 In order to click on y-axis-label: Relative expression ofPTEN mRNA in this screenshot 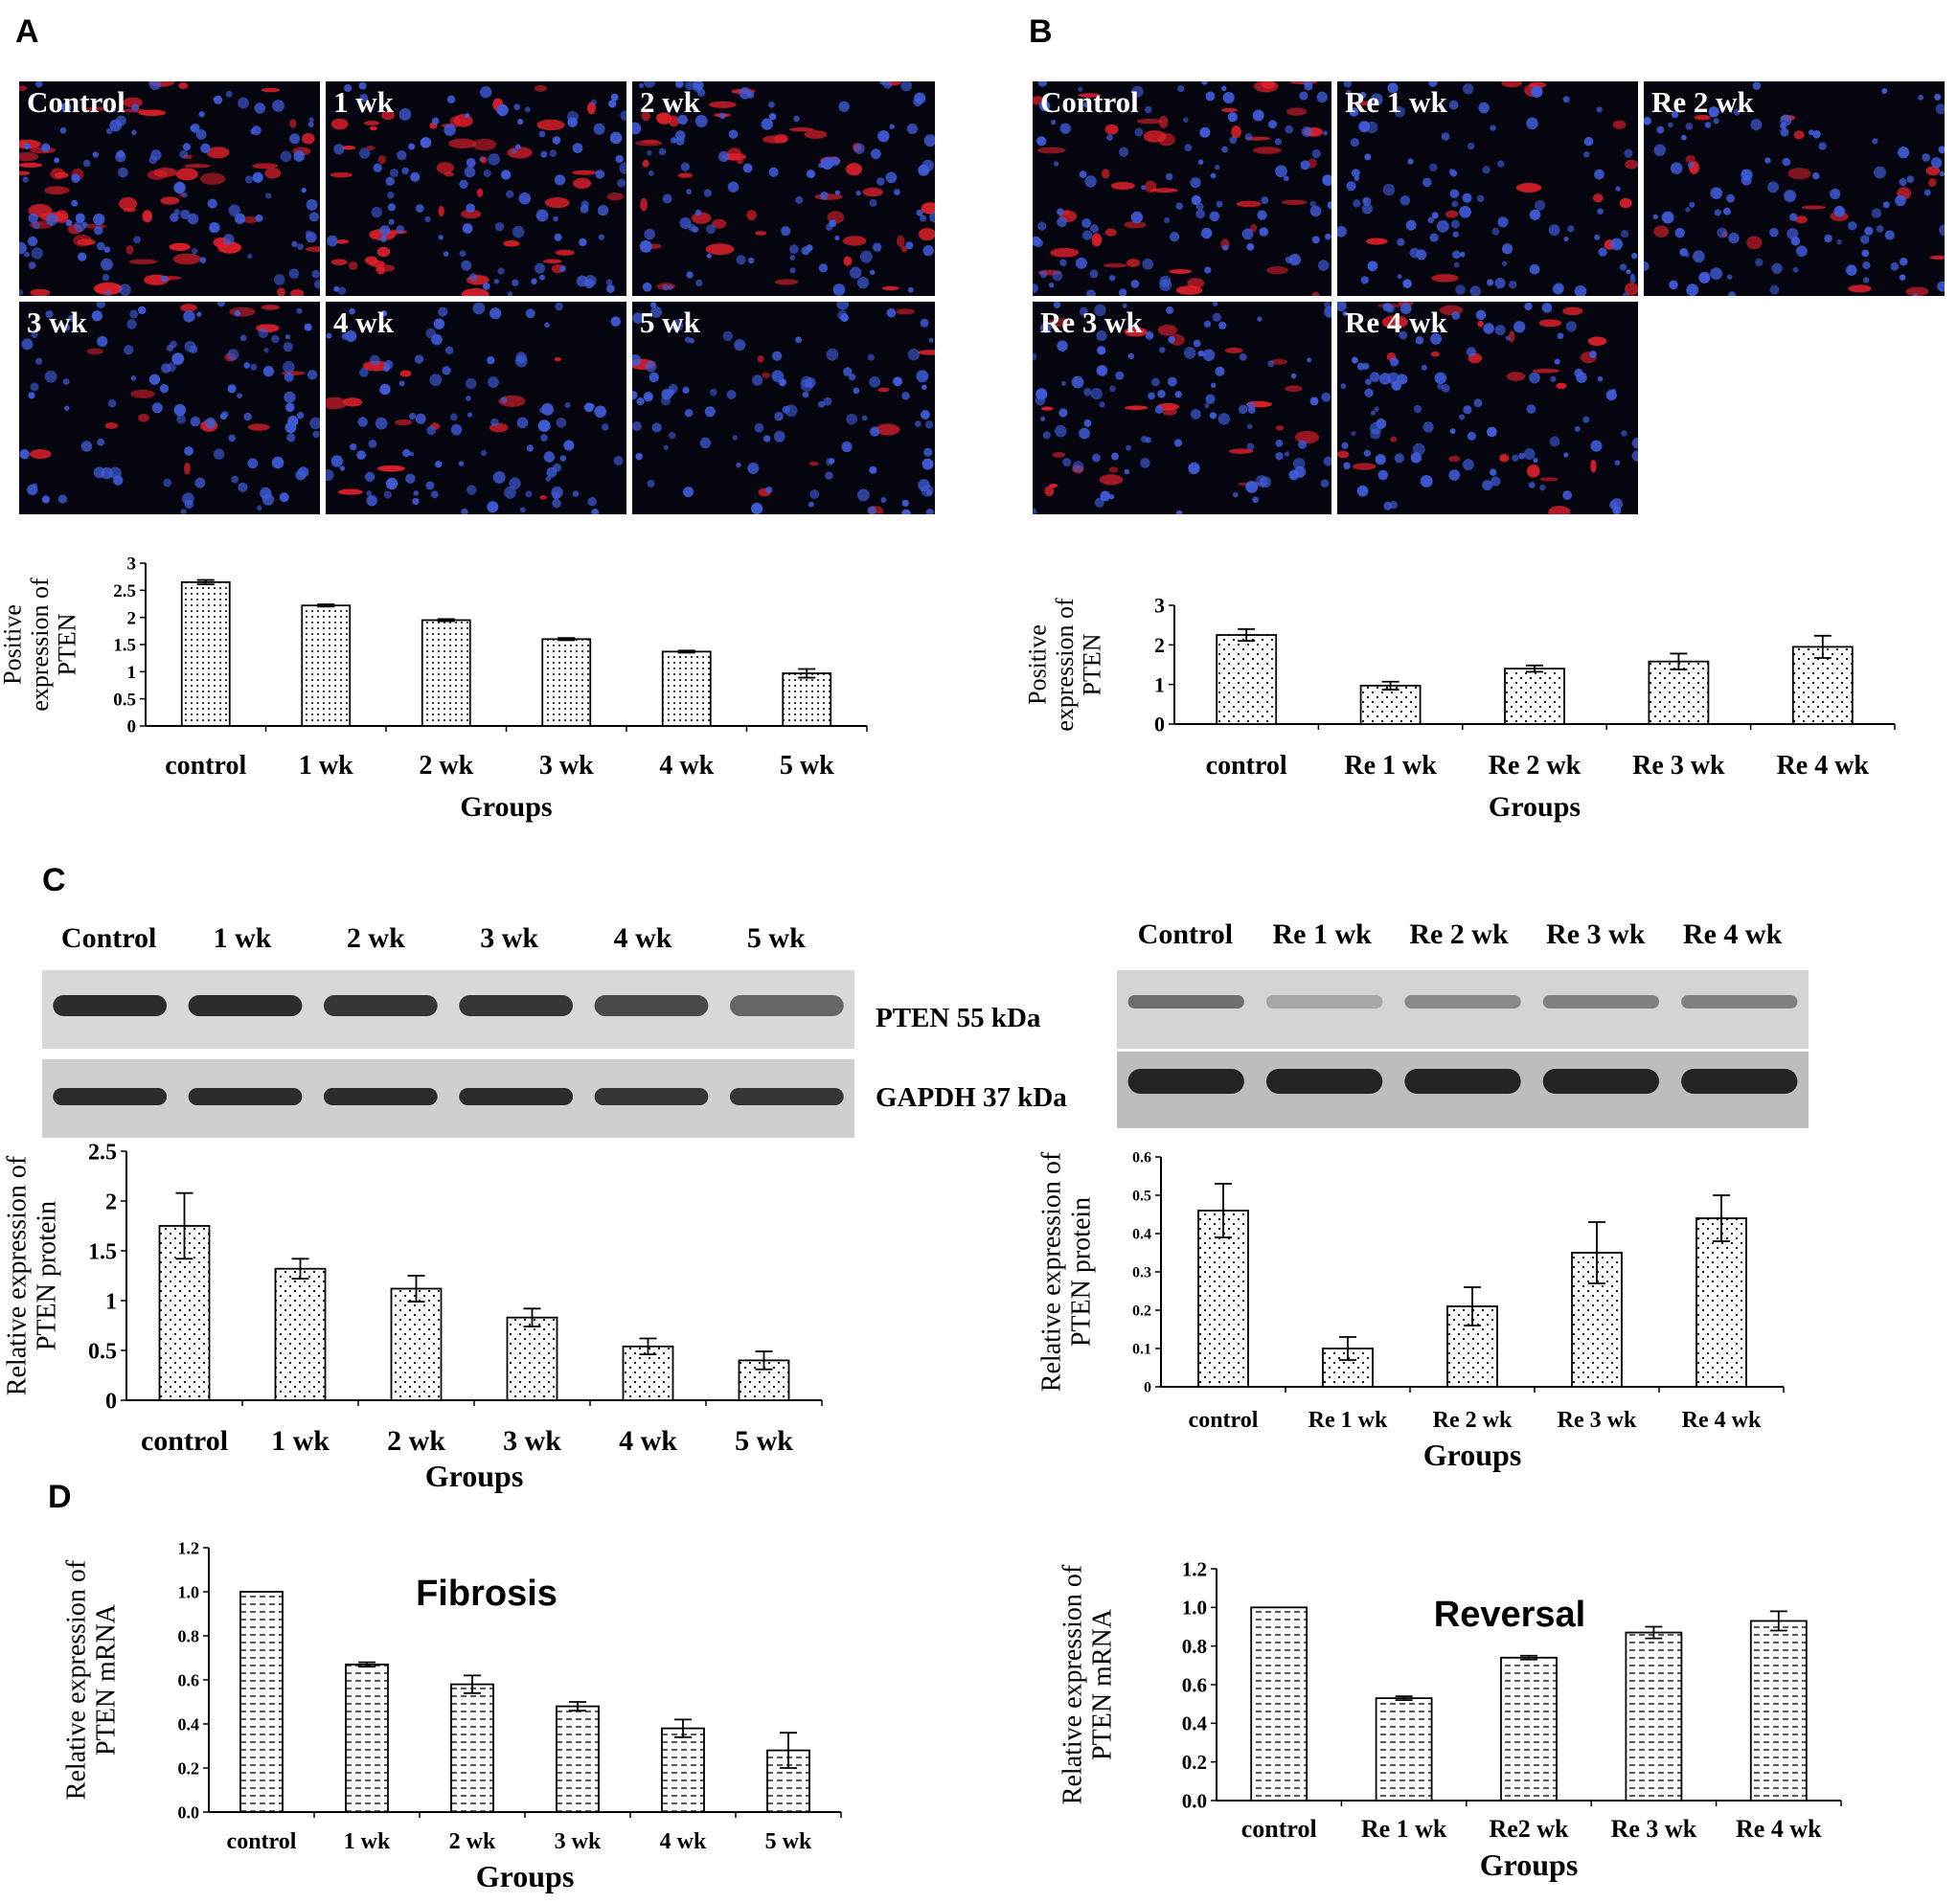, I will do `click(1088, 1684)`.